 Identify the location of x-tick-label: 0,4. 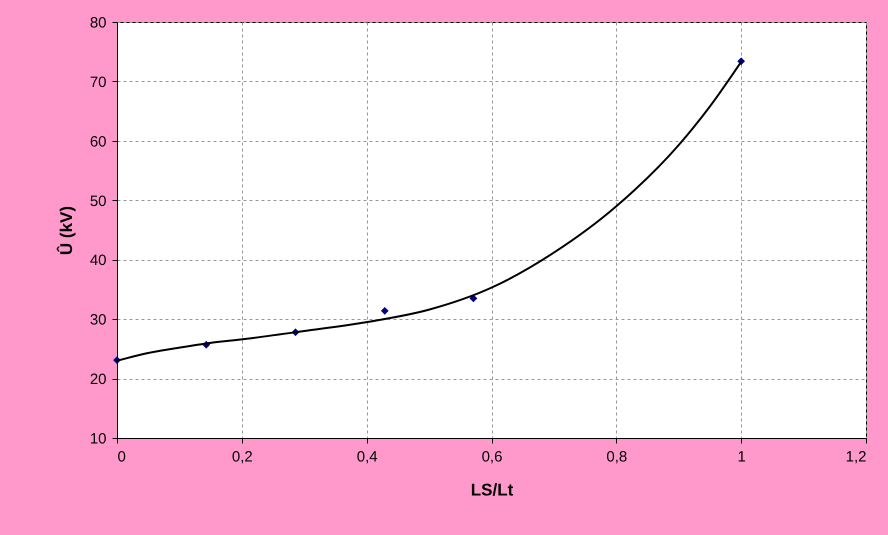
(367, 457).